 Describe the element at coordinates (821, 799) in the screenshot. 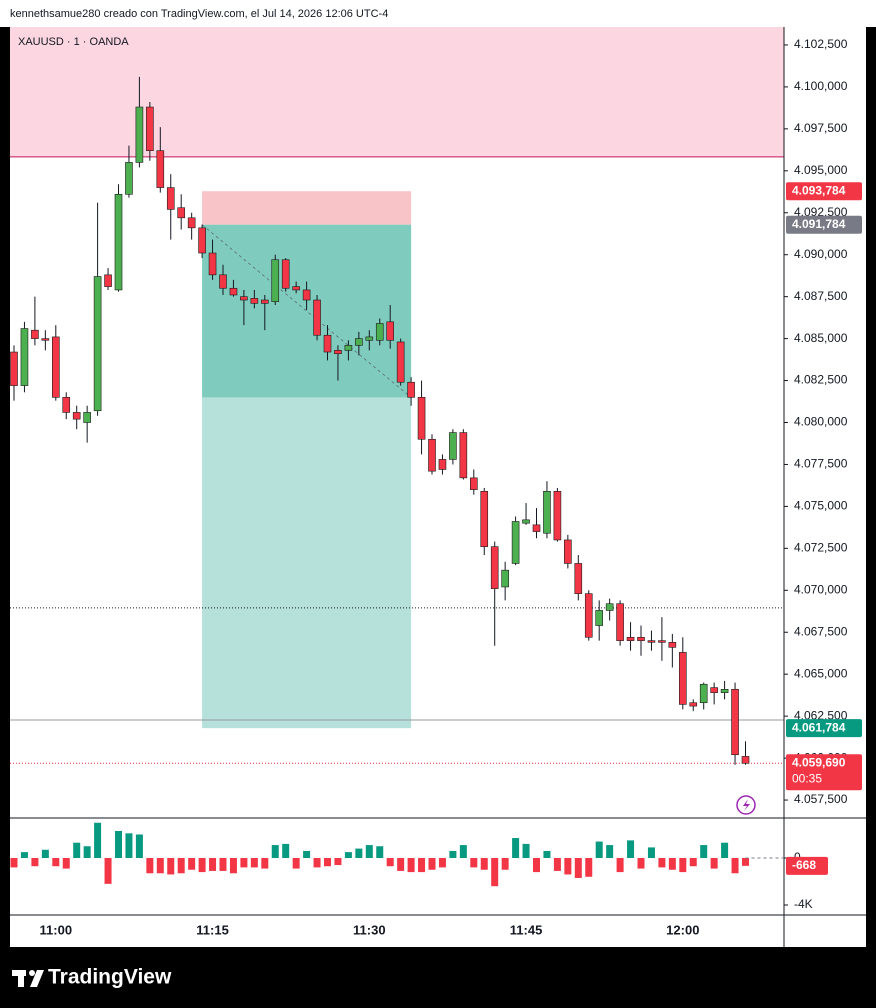

I see `y-tick-label: 4.057,500` at that location.